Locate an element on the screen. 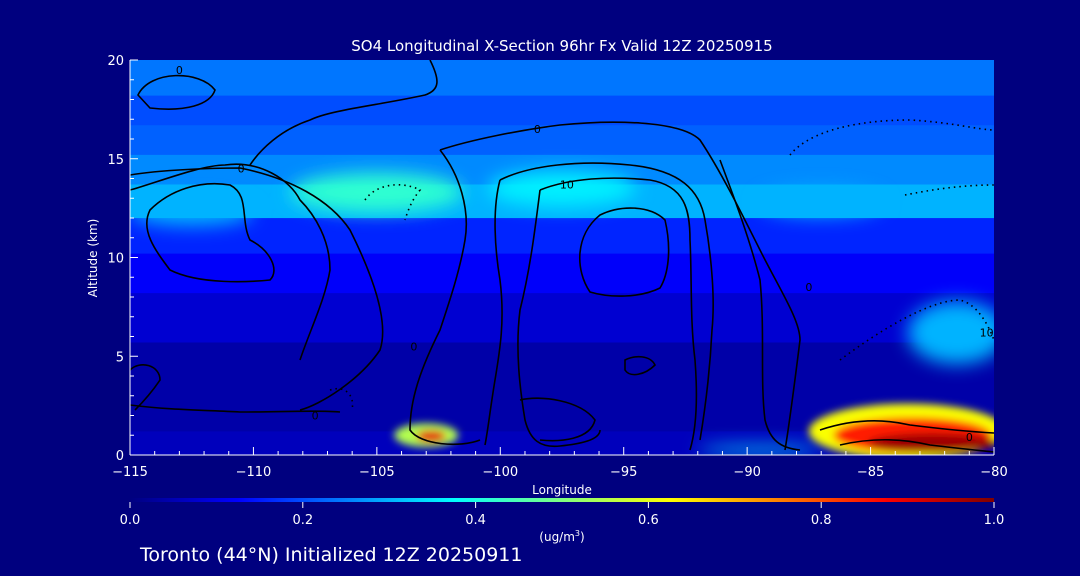  x-tick-label: −90 is located at coordinates (746, 472).